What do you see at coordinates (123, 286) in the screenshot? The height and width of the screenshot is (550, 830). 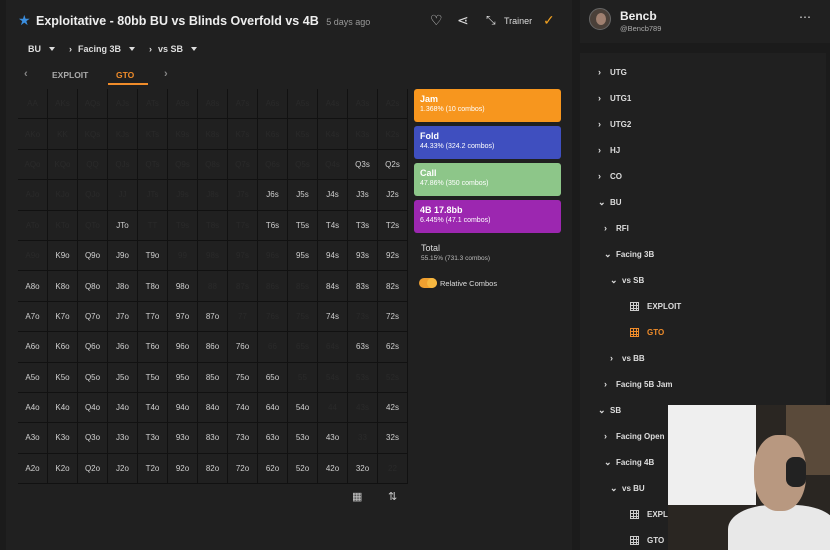 I see `hand-cell: J8o` at bounding box center [123, 286].